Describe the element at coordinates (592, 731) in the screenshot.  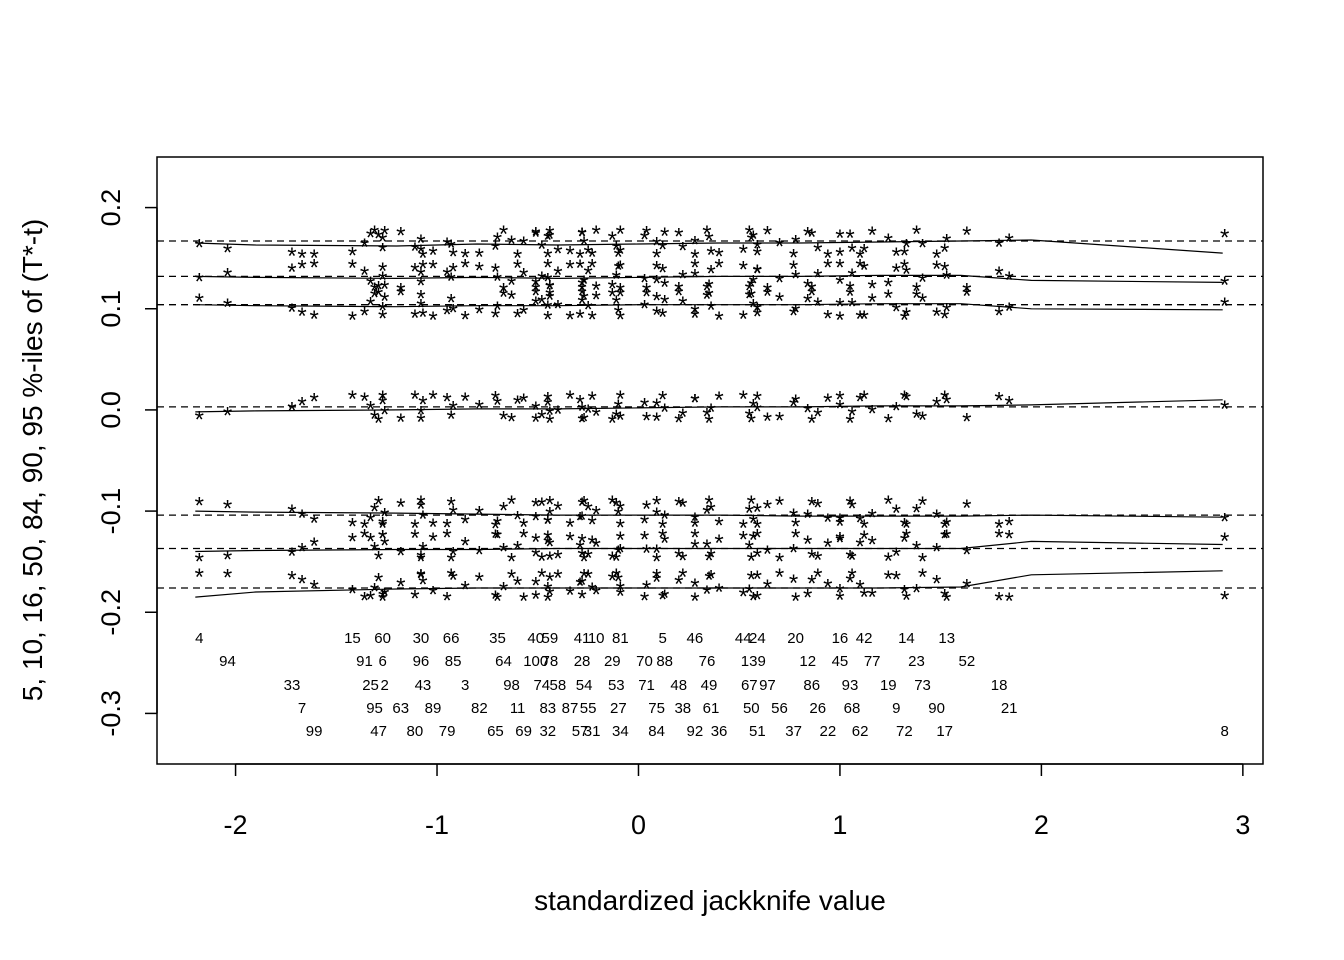
I see `observation-label-31: 31` at that location.